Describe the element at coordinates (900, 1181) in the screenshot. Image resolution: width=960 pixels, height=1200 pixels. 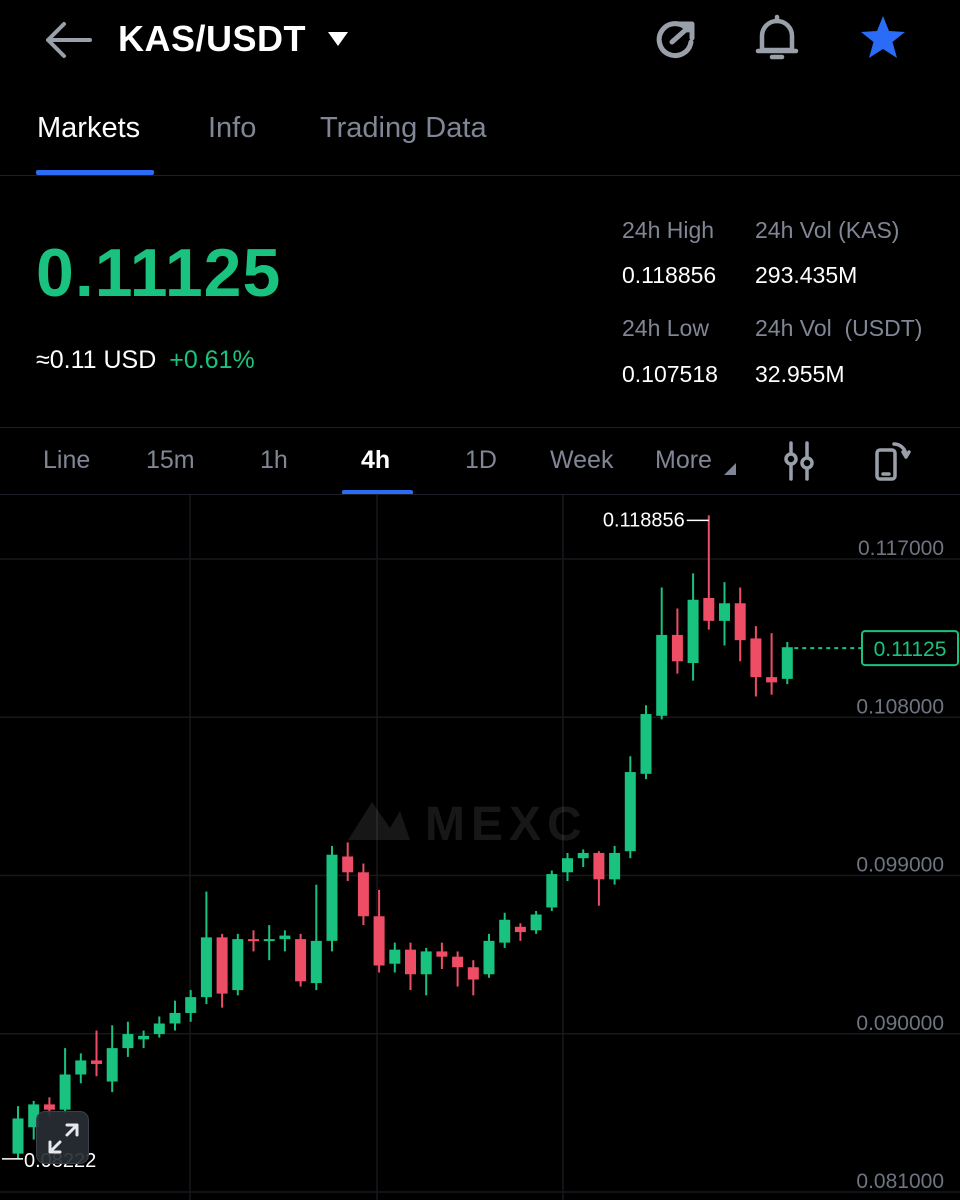
I see `y-tick-label: 0.081000` at that location.